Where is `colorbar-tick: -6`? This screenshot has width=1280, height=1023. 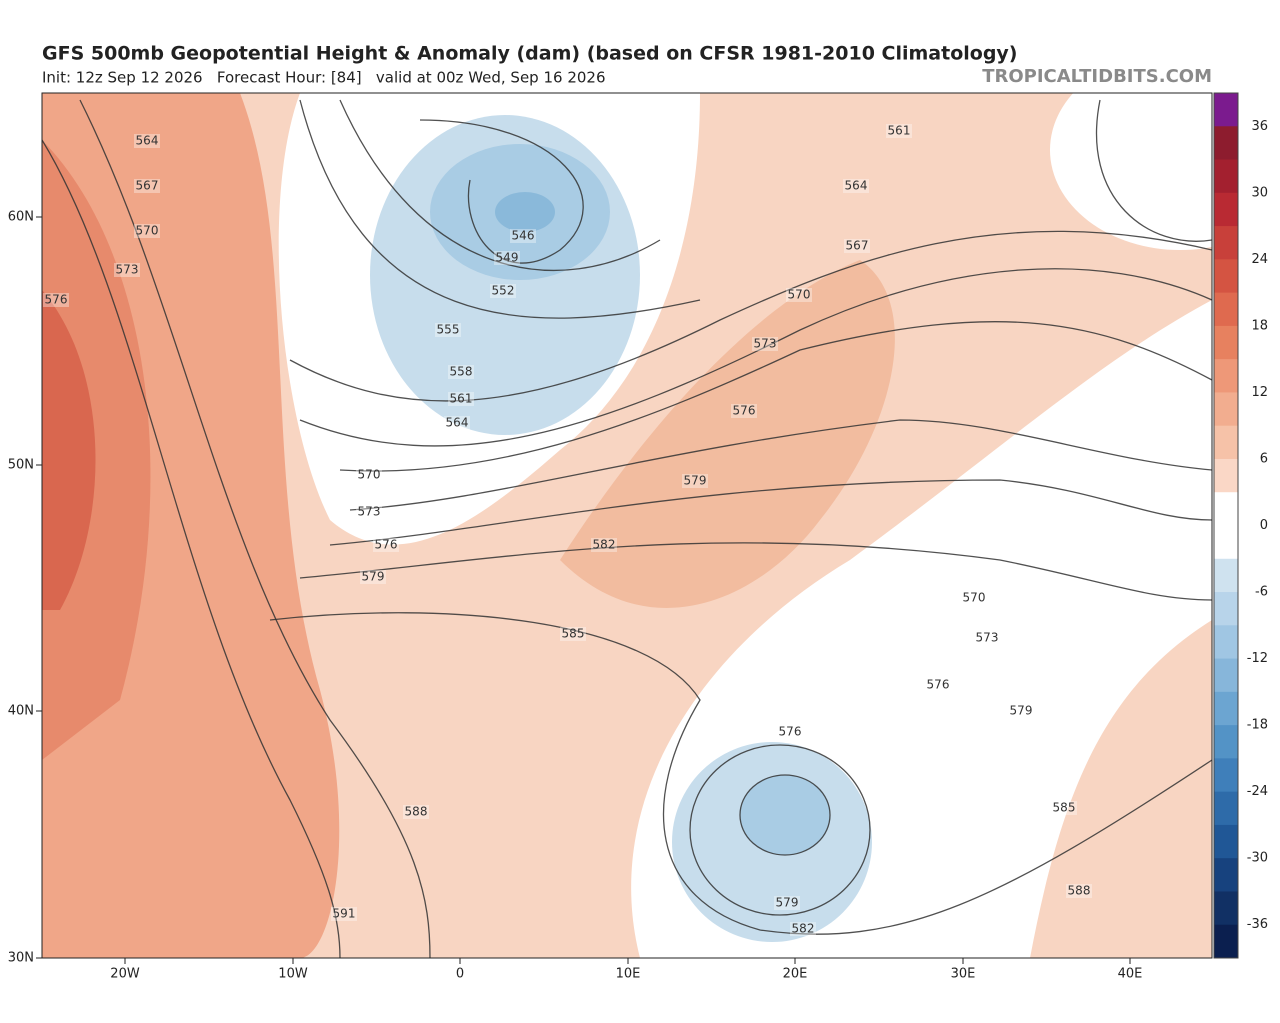
colorbar-tick: -6 is located at coordinates (1261, 592).